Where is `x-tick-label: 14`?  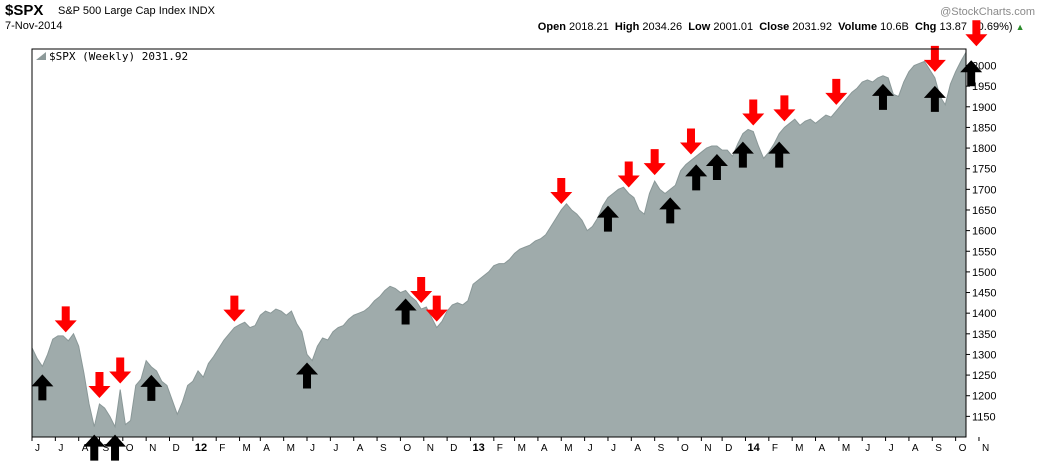
x-tick-label: 14 is located at coordinates (753, 448).